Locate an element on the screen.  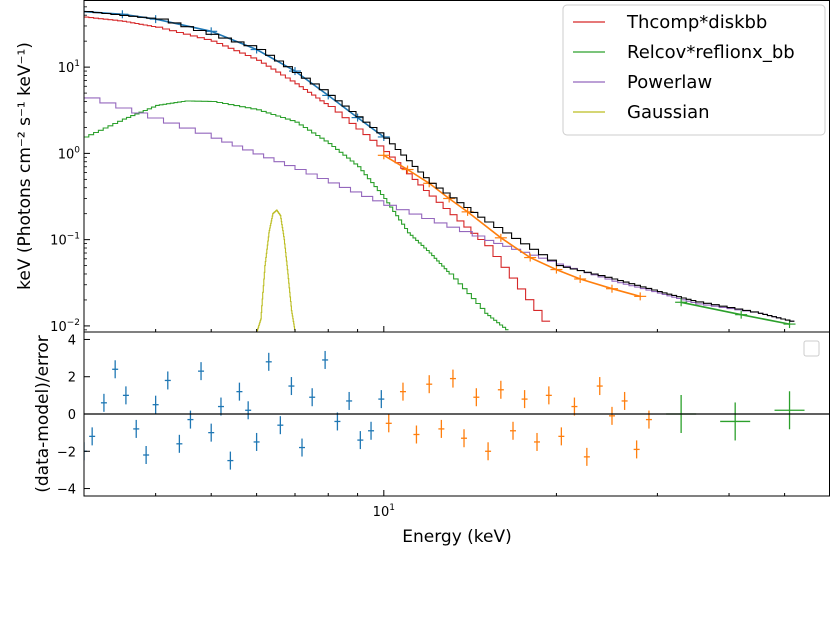
legend-entry-thcomp: Thcomp*diskbb is located at coordinates (670, 22).